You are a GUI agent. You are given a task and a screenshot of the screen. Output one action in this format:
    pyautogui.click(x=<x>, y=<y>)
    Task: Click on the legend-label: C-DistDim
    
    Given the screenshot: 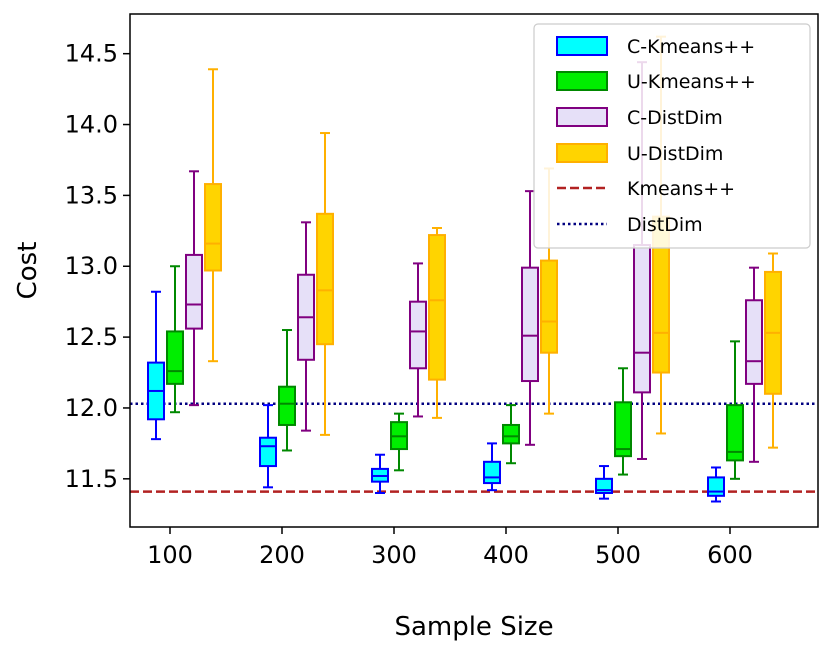 What is the action you would take?
    pyautogui.click(x=675, y=118)
    